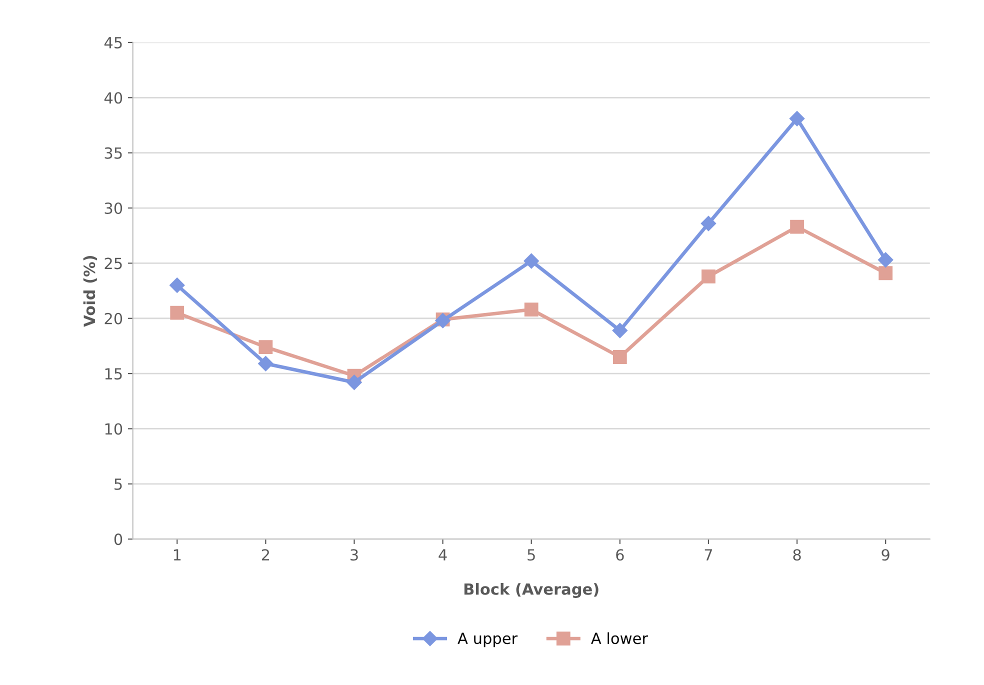  I want to click on y-tick-label: 35, so click(113, 153).